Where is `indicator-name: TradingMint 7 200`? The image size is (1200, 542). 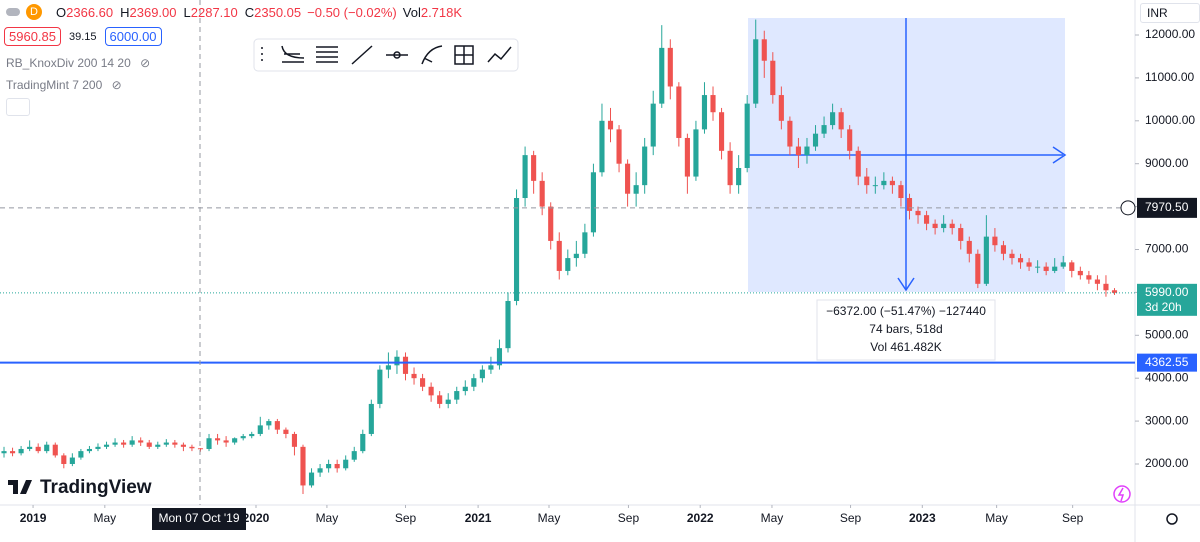 indicator-name: TradingMint 7 200 is located at coordinates (54, 85).